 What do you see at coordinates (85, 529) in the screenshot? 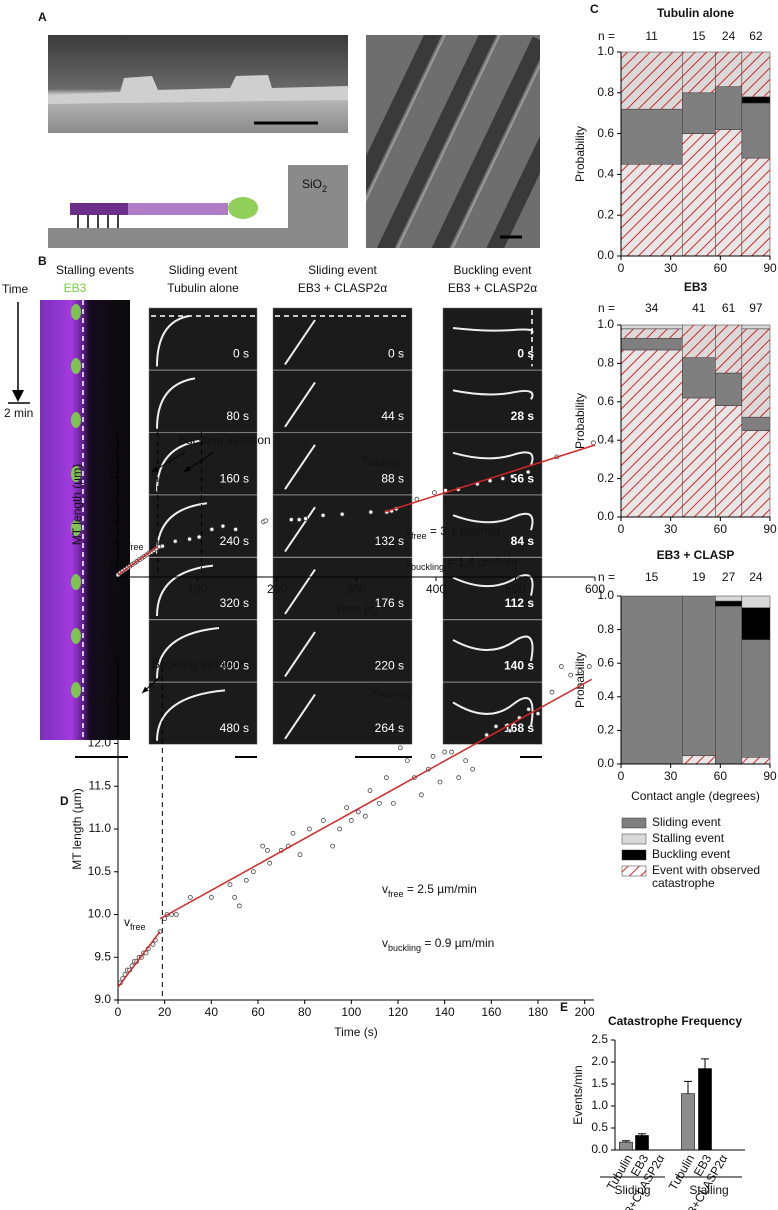
I see `kymograph` at bounding box center [85, 529].